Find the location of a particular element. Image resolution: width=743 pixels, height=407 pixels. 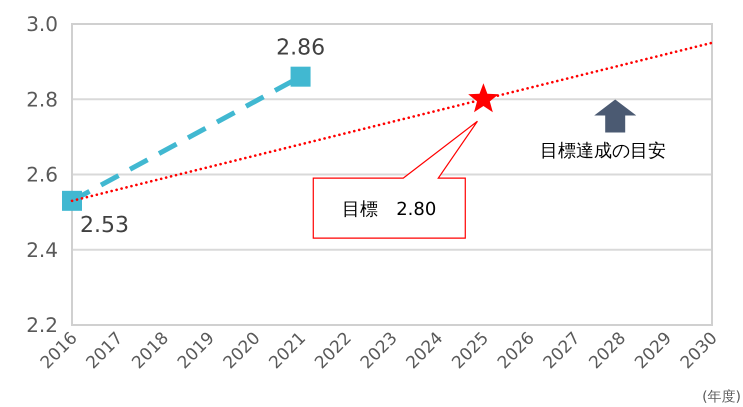

y-tick-label: 2.6 is located at coordinates (42, 174).